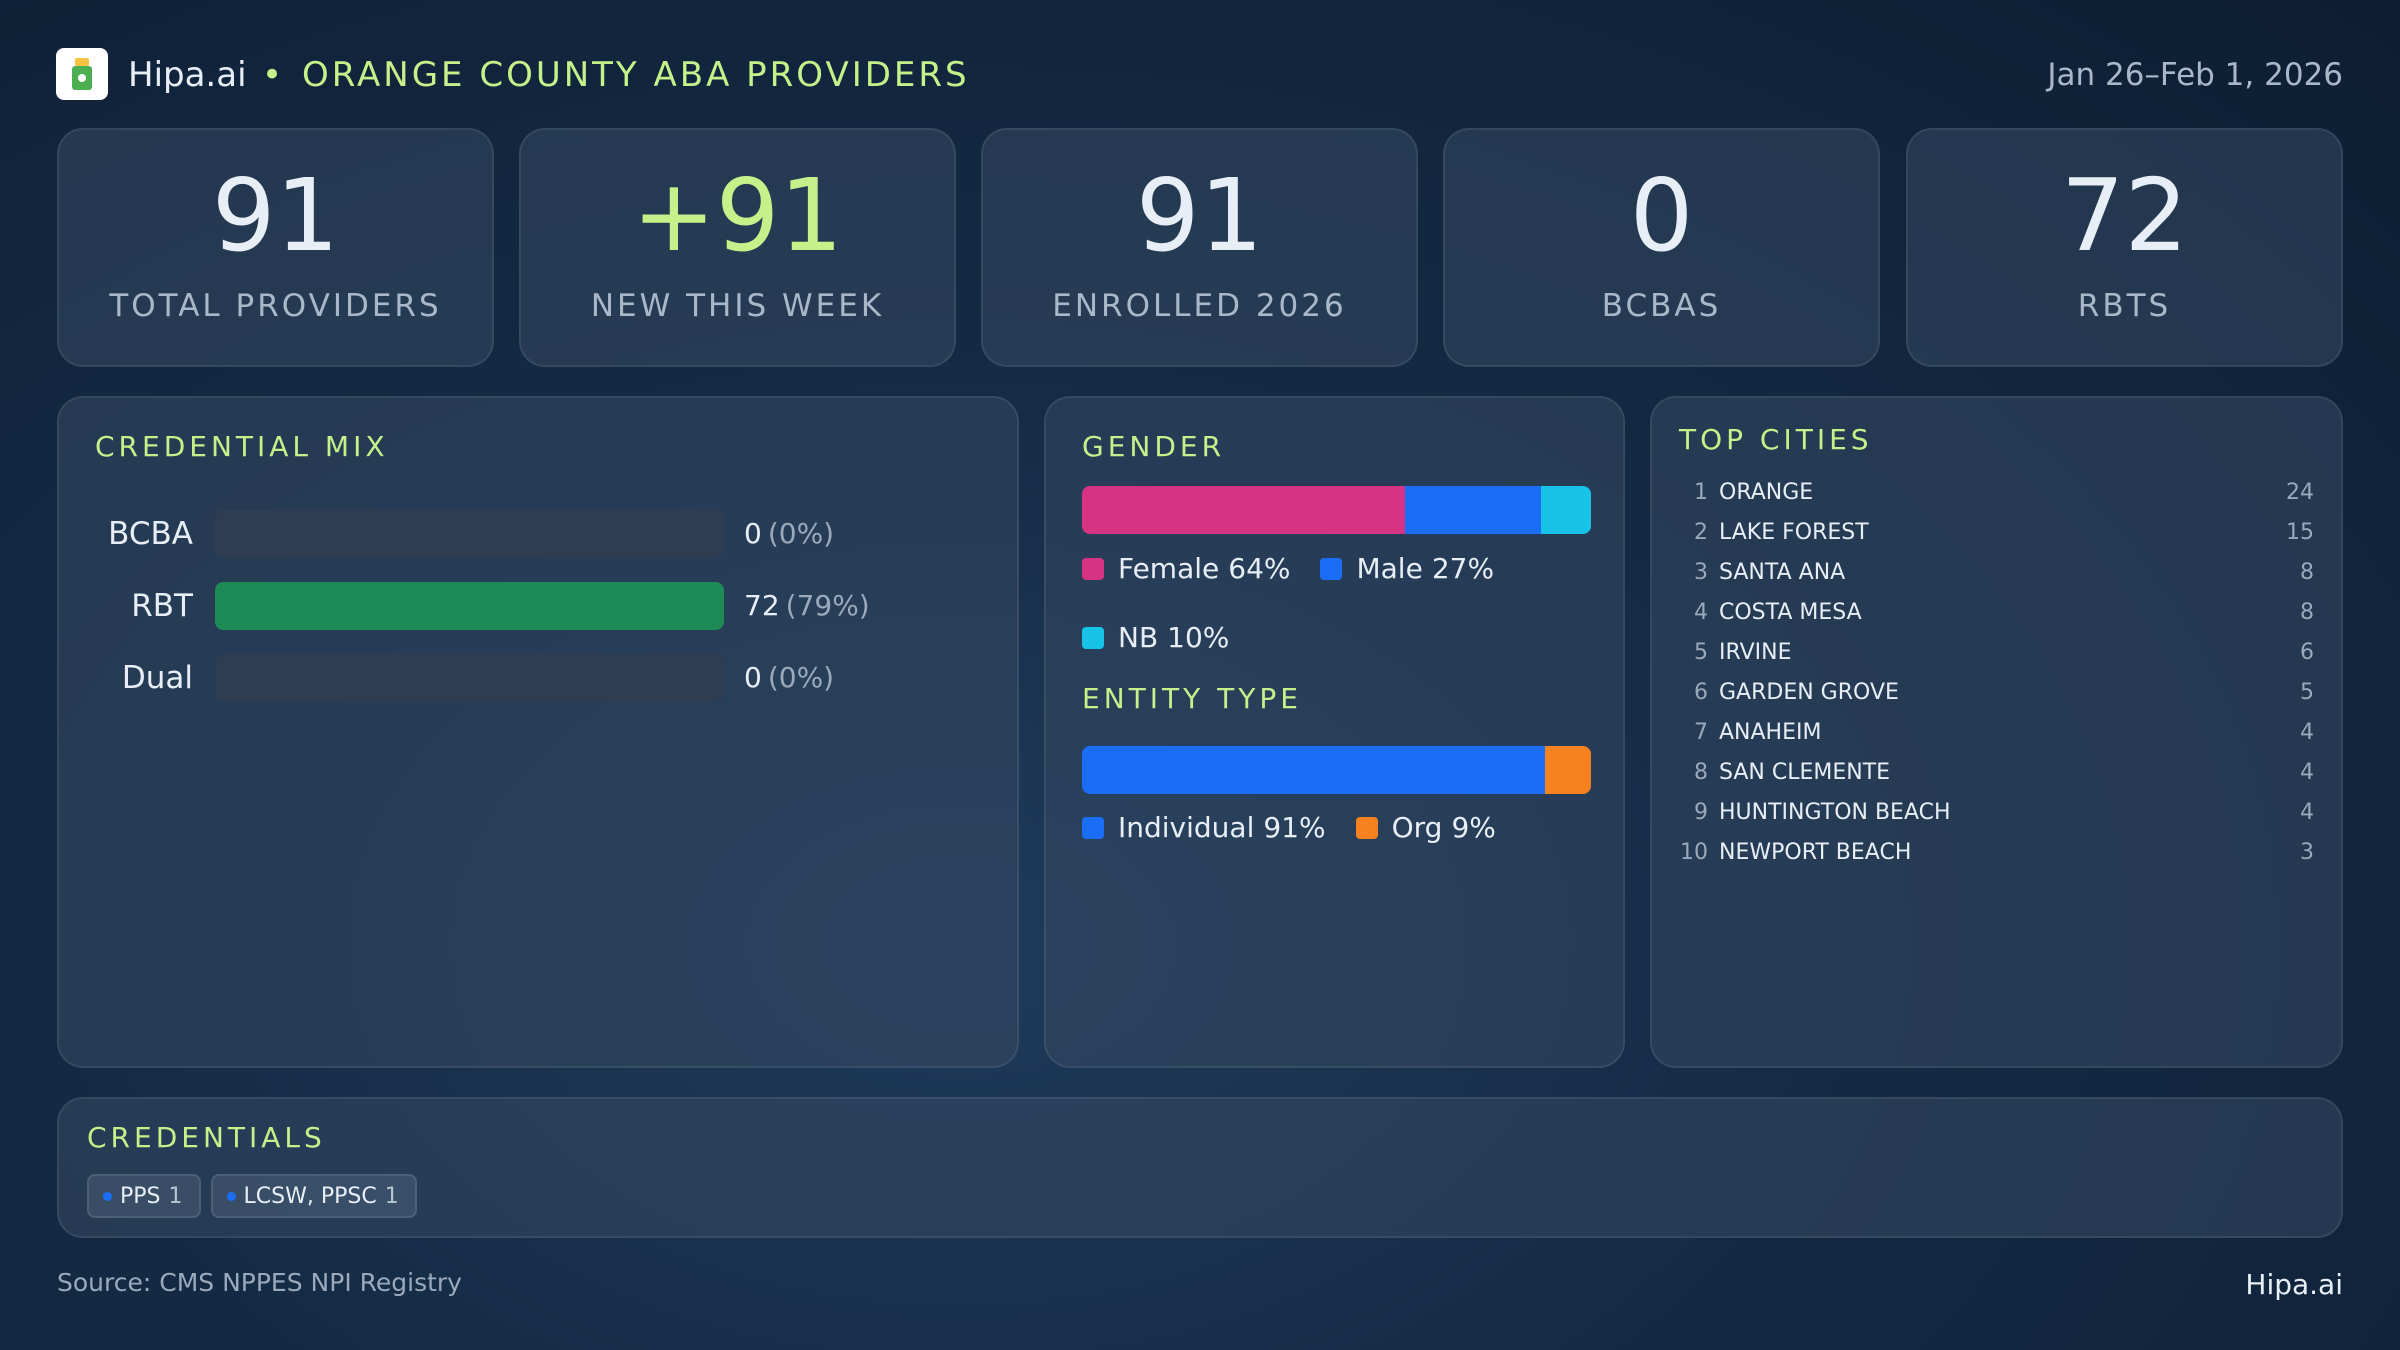  What do you see at coordinates (1186, 568) in the screenshot?
I see `legend-item: Female 64%` at bounding box center [1186, 568].